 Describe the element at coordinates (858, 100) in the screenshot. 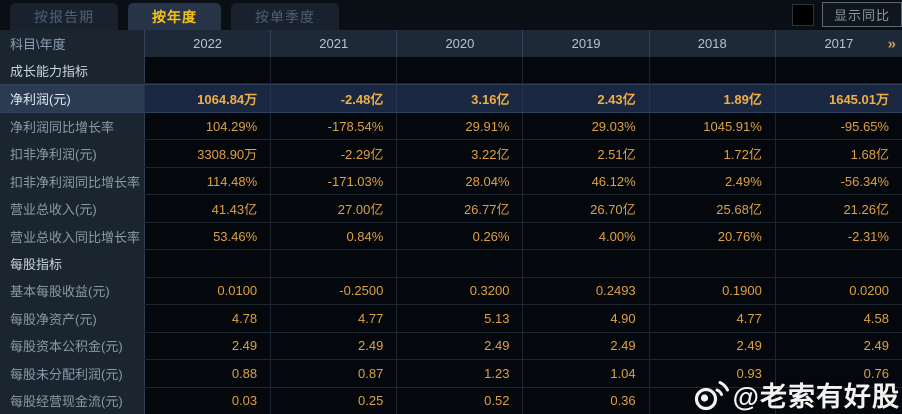

I see `cell-value: 1645.01万` at that location.